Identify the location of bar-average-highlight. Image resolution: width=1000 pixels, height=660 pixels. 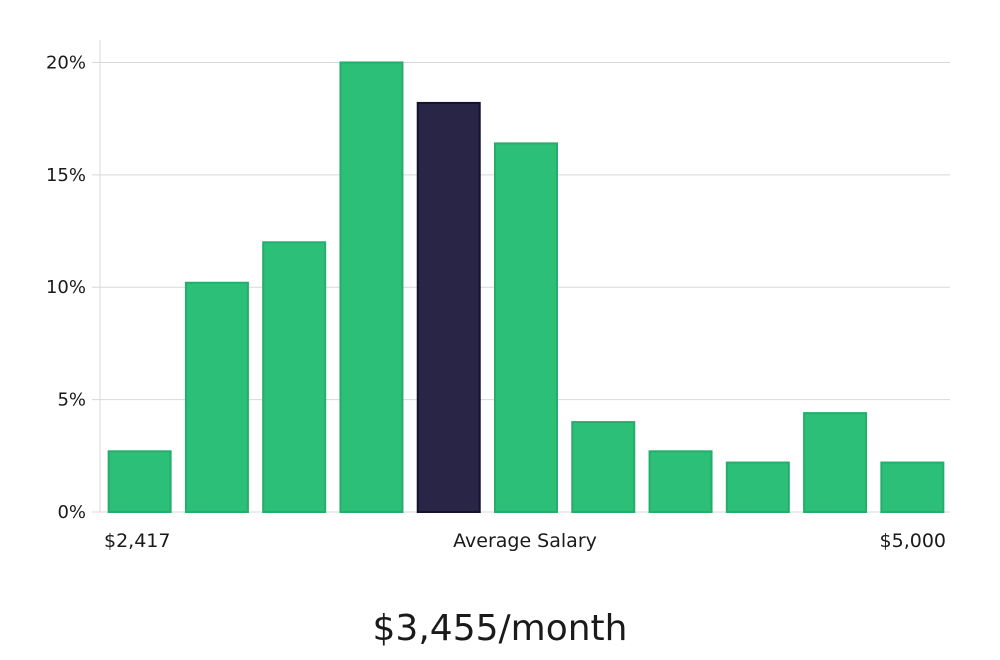
(448, 307).